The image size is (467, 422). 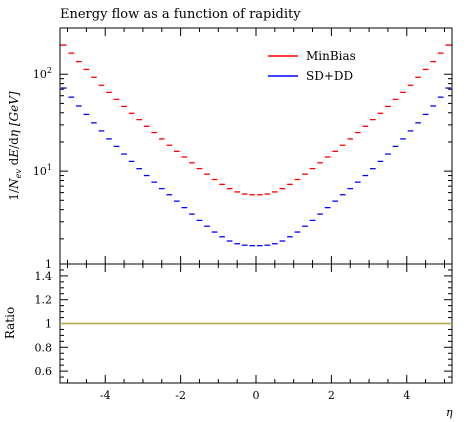 What do you see at coordinates (331, 56) in the screenshot?
I see `legend-label-minbias: MinBias` at bounding box center [331, 56].